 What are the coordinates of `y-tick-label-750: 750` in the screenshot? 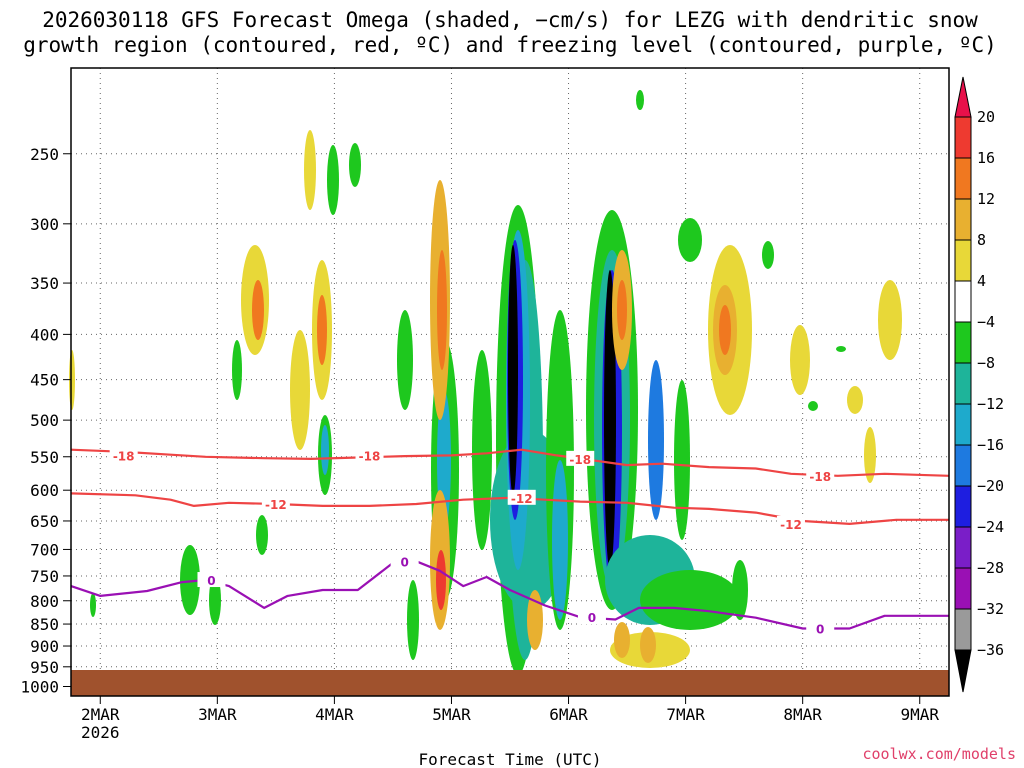 It's located at (44, 576).